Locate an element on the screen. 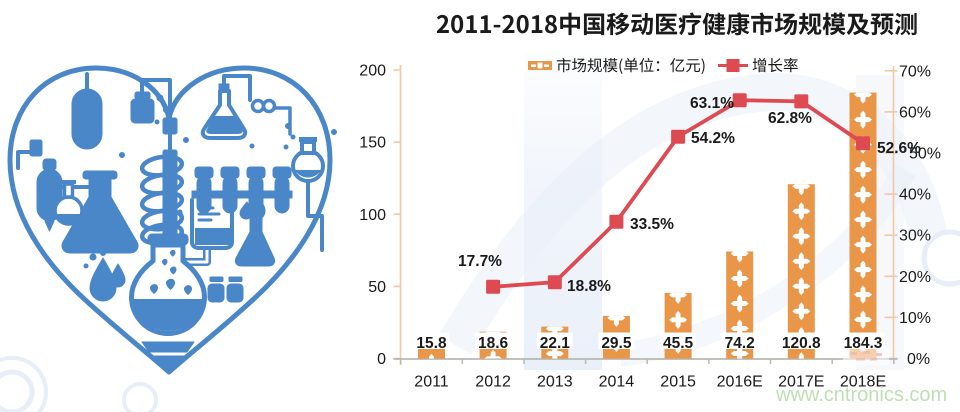 The image size is (960, 412). svg-text: 20% is located at coordinates (915, 277).